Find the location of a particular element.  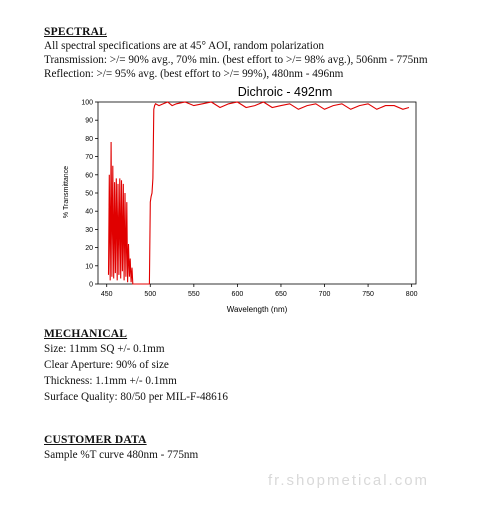

mechanical-size: Size: 11mm SQ +/- 0.1mm is located at coordinates (104, 349).